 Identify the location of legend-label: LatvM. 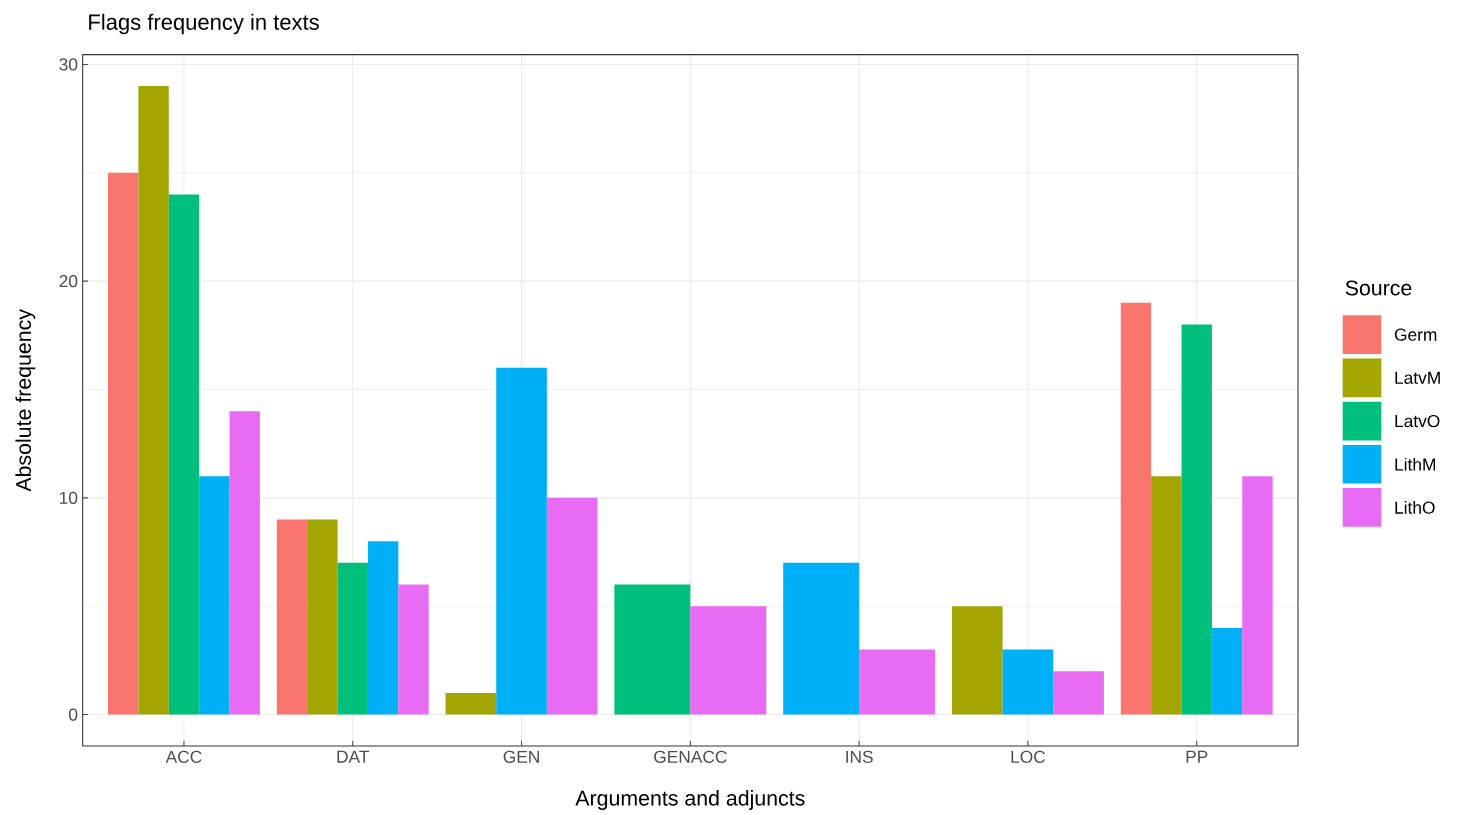
(1417, 378).